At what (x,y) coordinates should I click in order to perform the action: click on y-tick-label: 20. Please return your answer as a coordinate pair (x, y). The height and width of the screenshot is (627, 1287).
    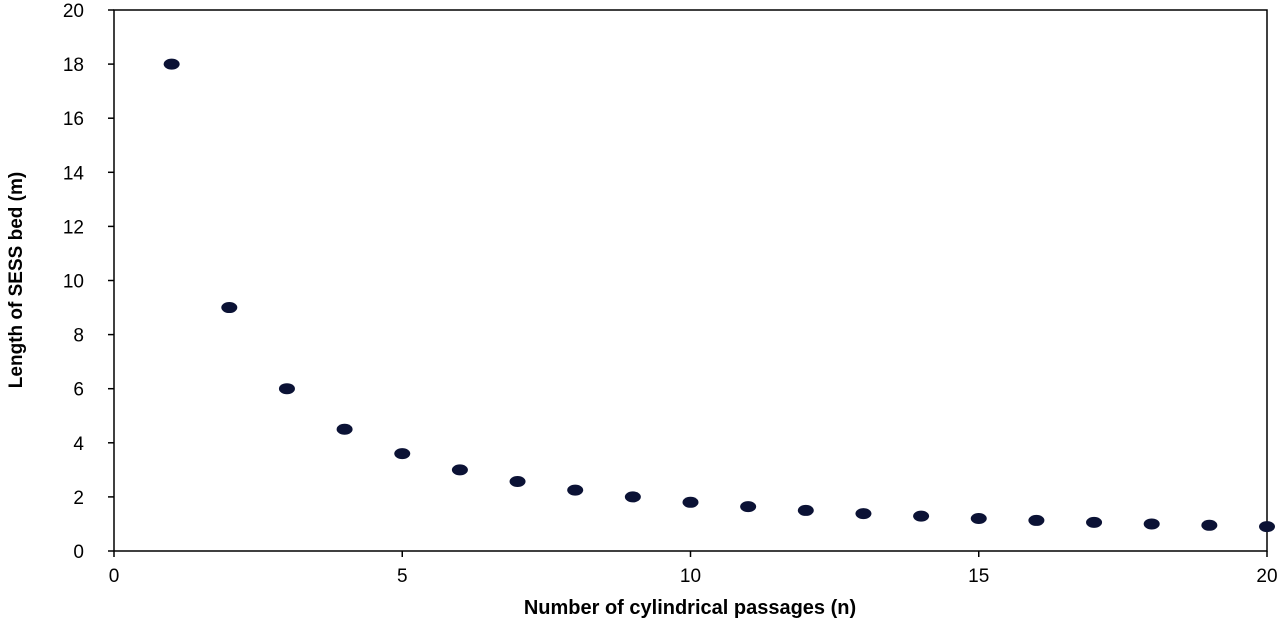
    Looking at the image, I should click on (73, 11).